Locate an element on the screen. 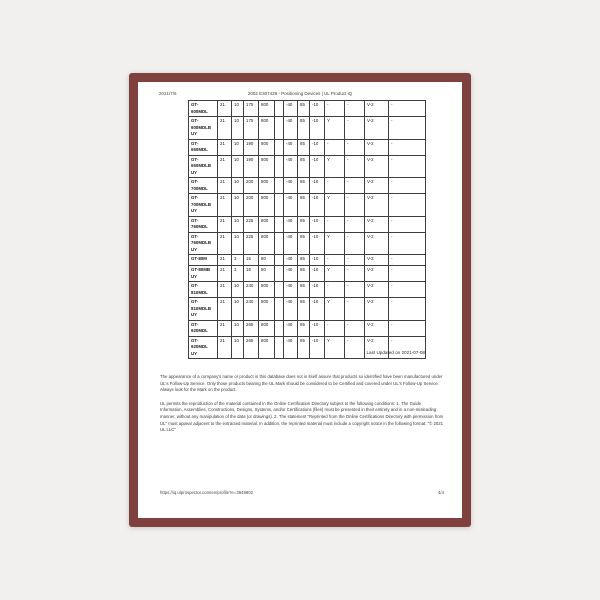 The width and height of the screenshot is (600, 600). model-cell: GT-80M is located at coordinates (203, 260).